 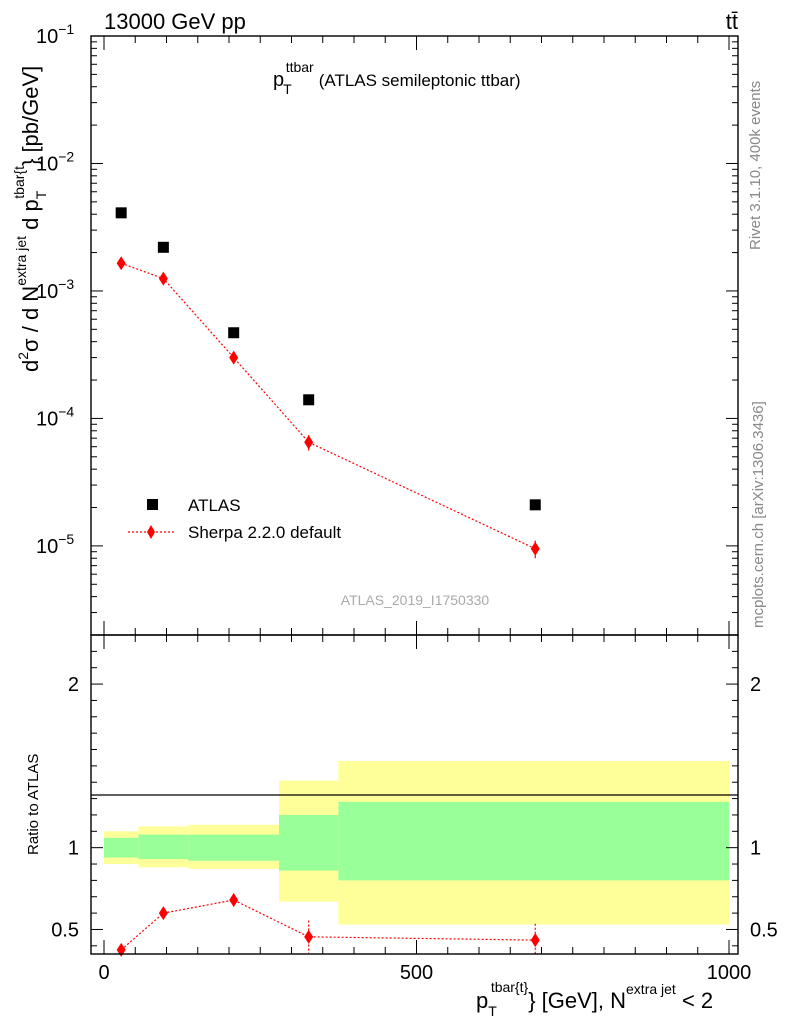 I want to click on legend-atlas-label: ATLAS, so click(x=214, y=505).